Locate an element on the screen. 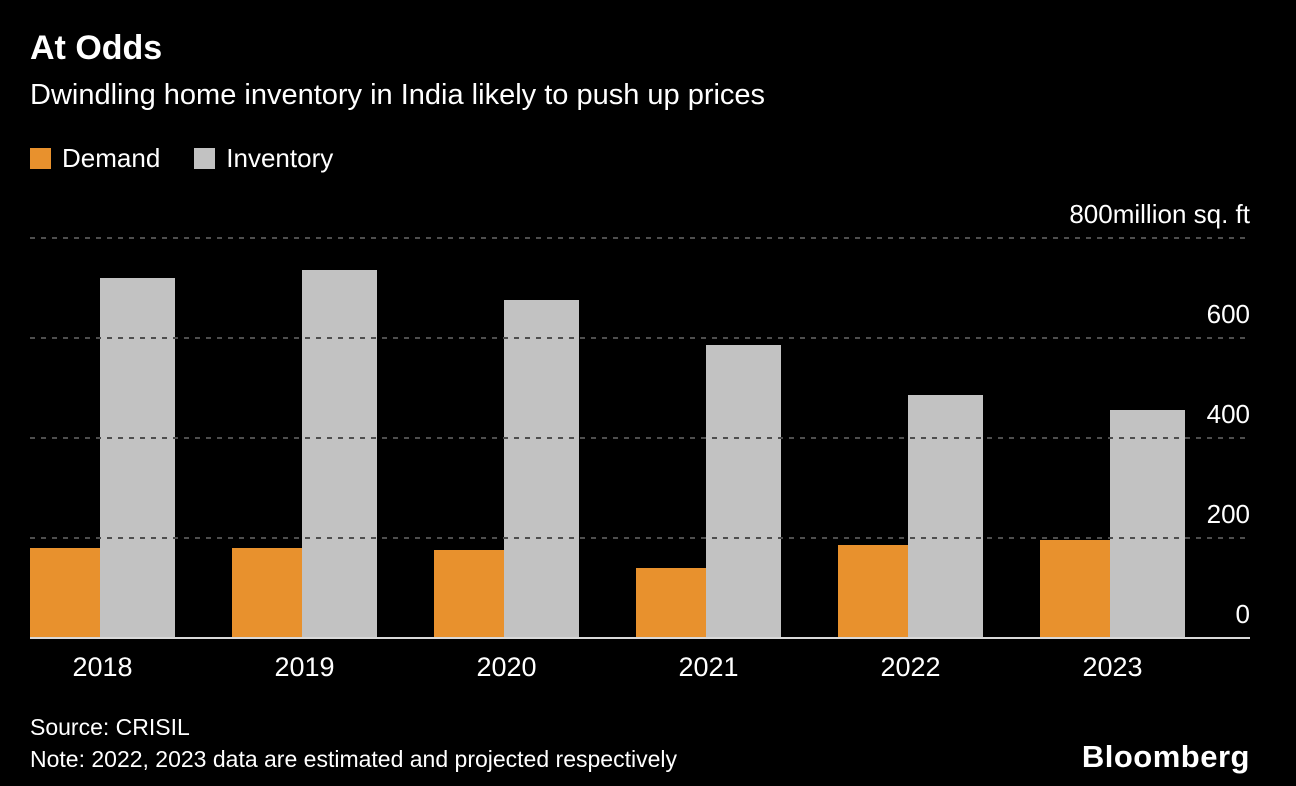 The image size is (1296, 786). legend-item-demand: Demand is located at coordinates (95, 158).